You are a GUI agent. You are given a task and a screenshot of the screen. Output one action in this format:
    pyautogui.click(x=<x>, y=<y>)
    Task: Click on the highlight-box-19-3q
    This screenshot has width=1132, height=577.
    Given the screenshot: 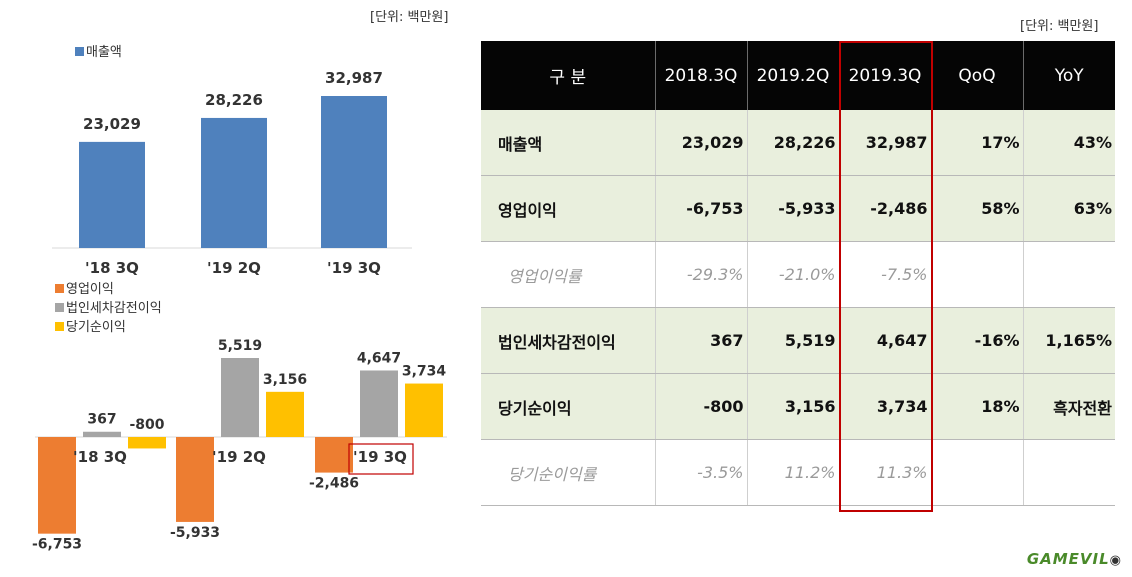 What is the action you would take?
    pyautogui.click(x=381, y=459)
    